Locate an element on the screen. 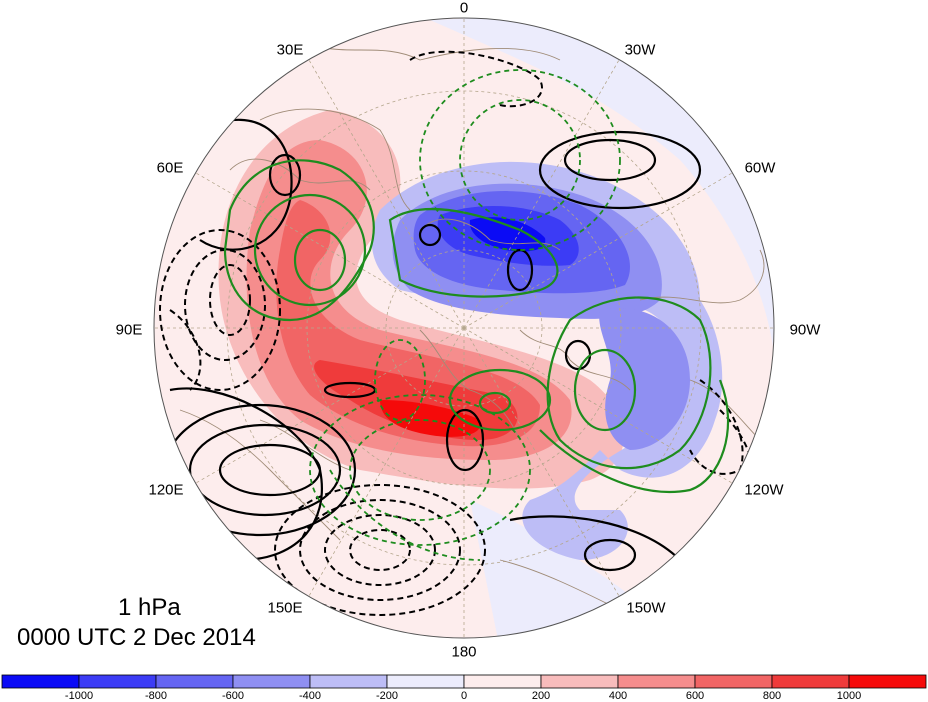 The height and width of the screenshot is (702, 928). longitude-label-90e: 90E is located at coordinates (129, 330).